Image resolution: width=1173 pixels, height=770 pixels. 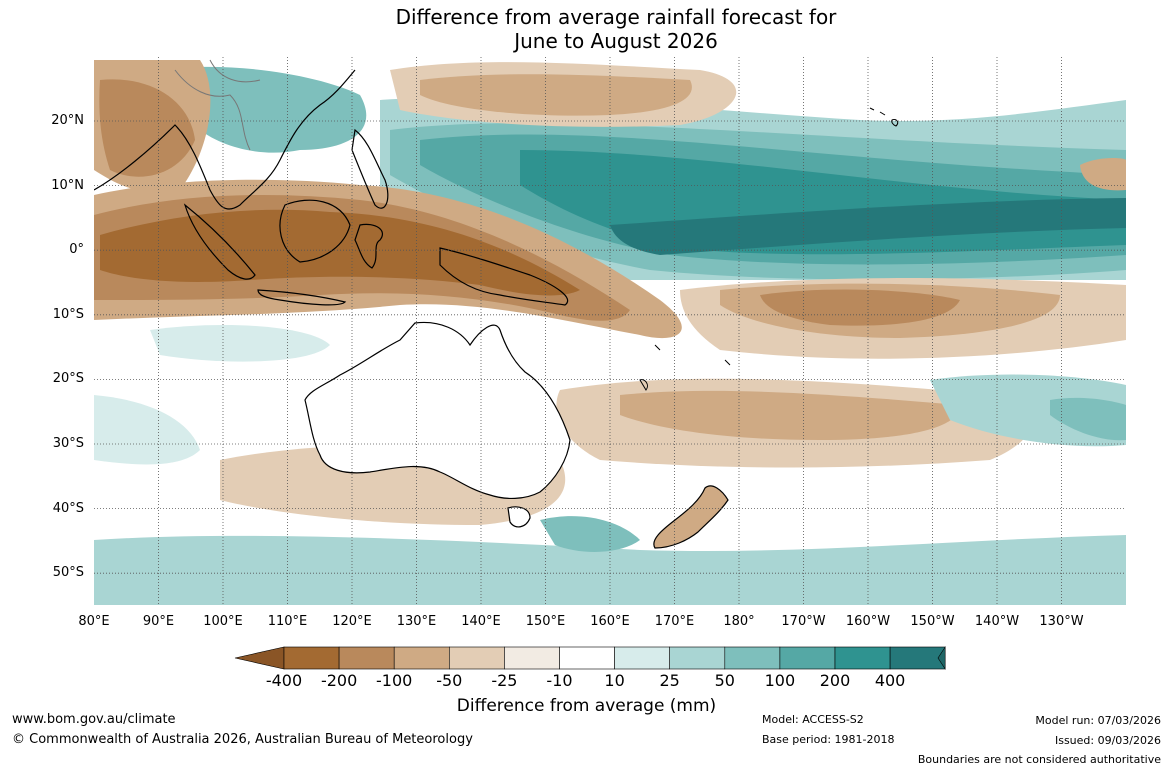 I want to click on colorbar-title: Difference from average (mm), so click(x=586, y=706).